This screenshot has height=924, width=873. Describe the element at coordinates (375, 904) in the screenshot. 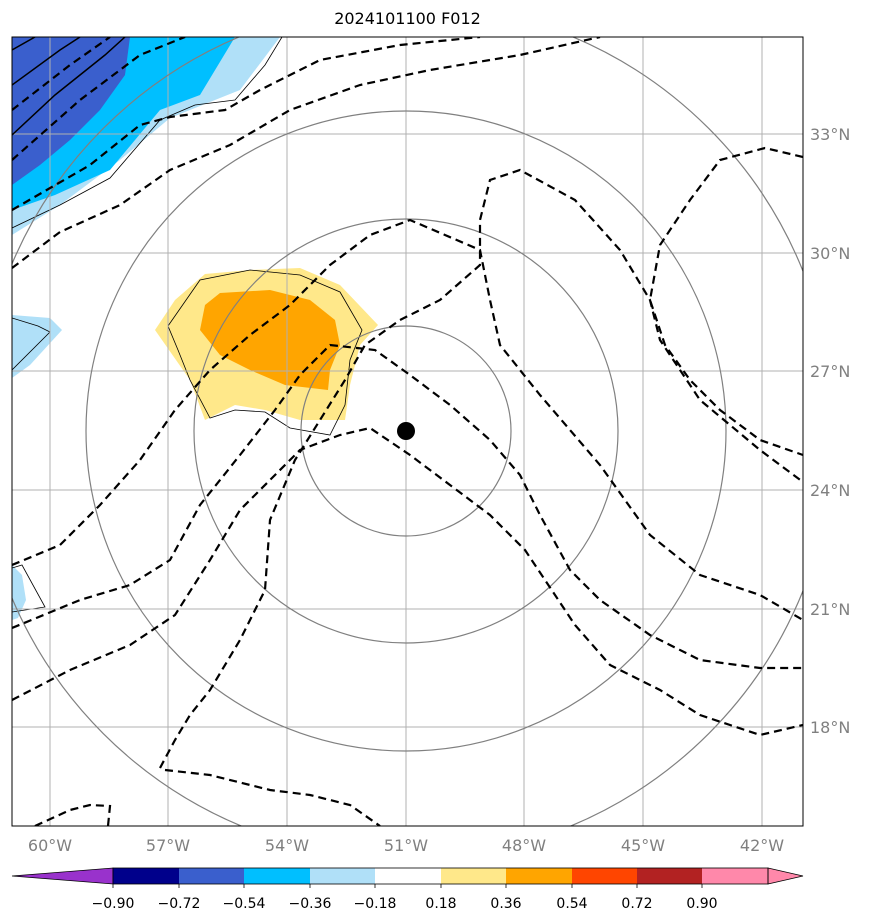

I see `colorbar-tick-label: −0.18` at that location.